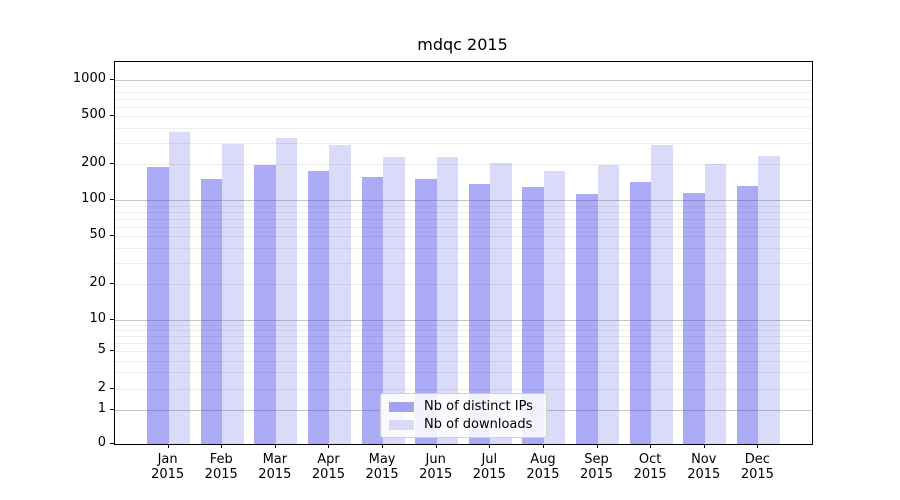 This screenshot has height=500, width=900. What do you see at coordinates (286, 291) in the screenshot?
I see `bar-downloads-mar` at bounding box center [286, 291].